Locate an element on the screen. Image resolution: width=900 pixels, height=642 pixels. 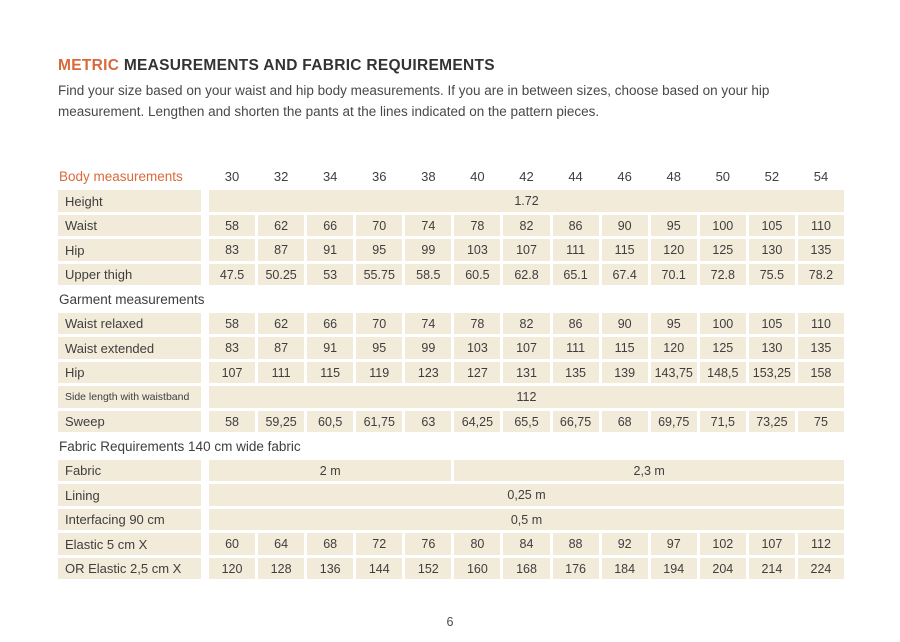
value-cell: 127 is located at coordinates (477, 372).